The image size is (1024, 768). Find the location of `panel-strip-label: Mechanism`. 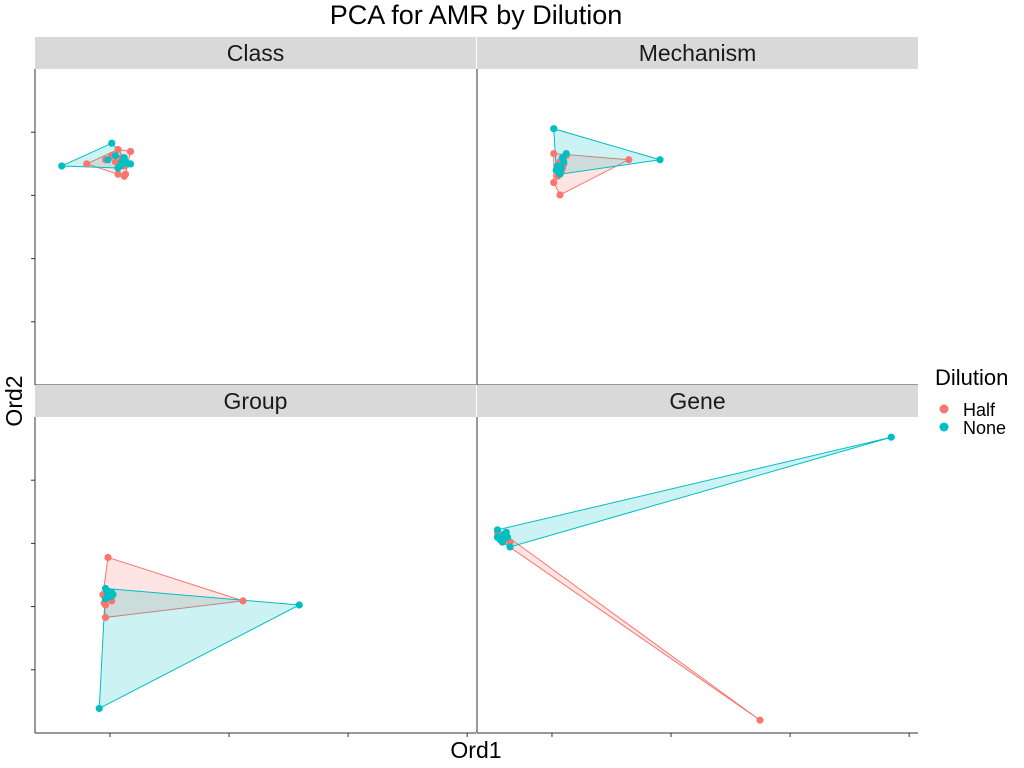

panel-strip-label: Mechanism is located at coordinates (698, 53).